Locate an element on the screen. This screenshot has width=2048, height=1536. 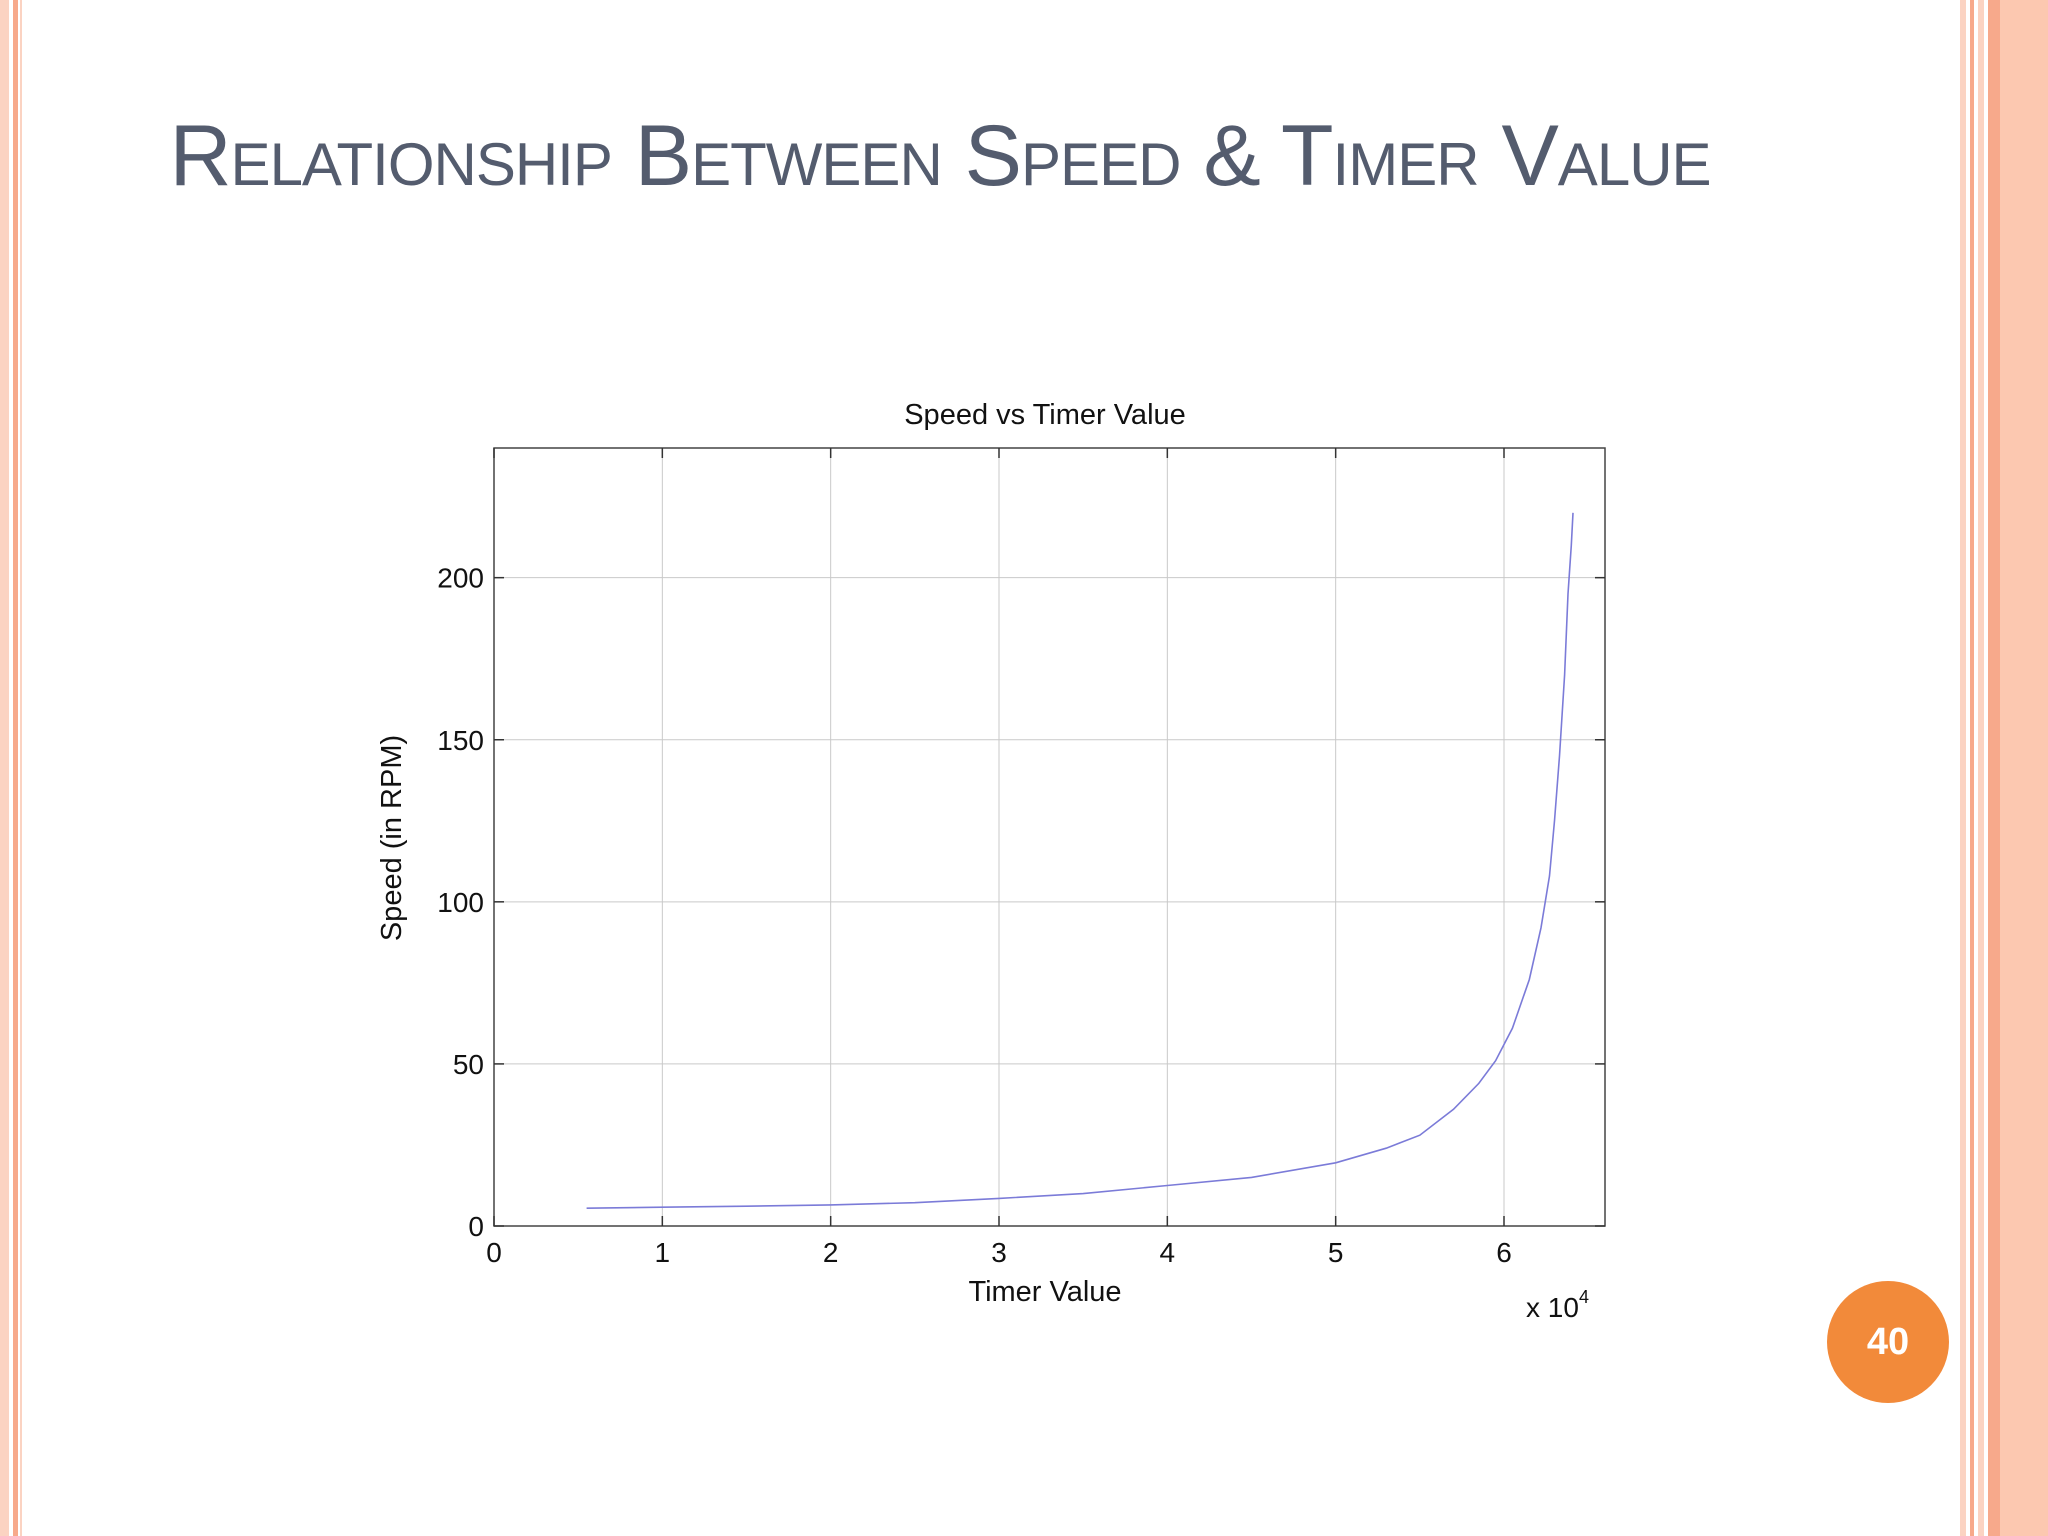
chart-title: Speed vs Timer Value is located at coordinates (1045, 415).